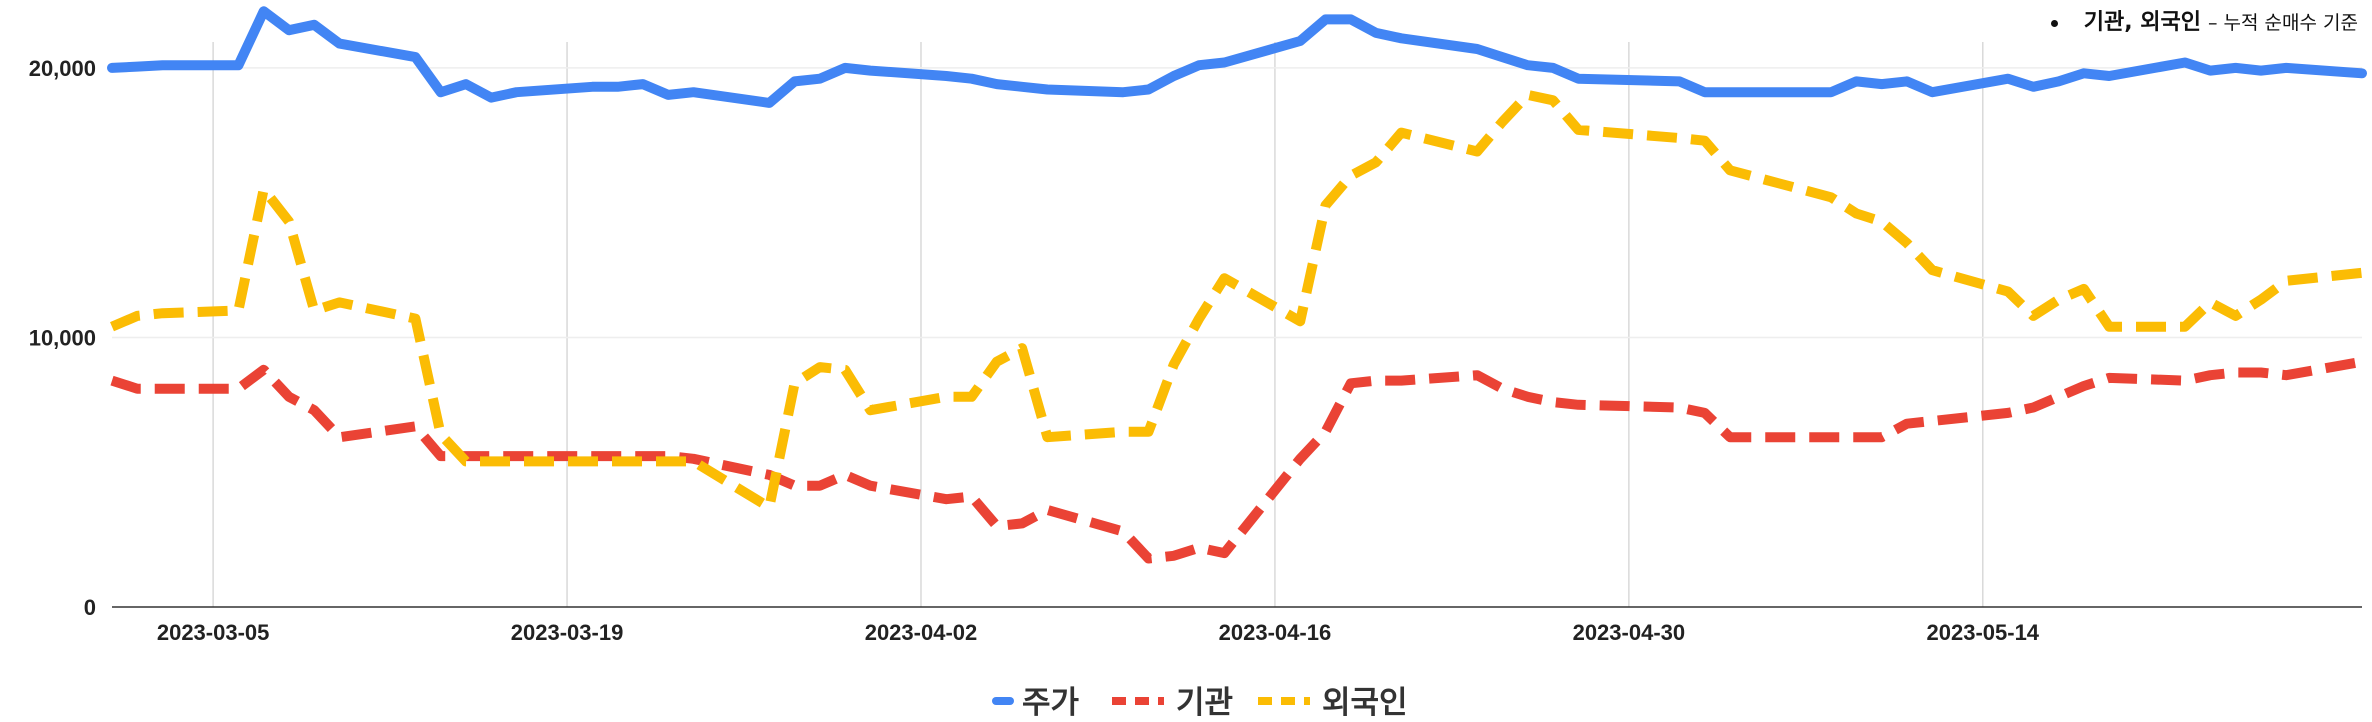 This screenshot has height=722, width=2372. I want to click on note-bullet-icon, so click(2054, 23).